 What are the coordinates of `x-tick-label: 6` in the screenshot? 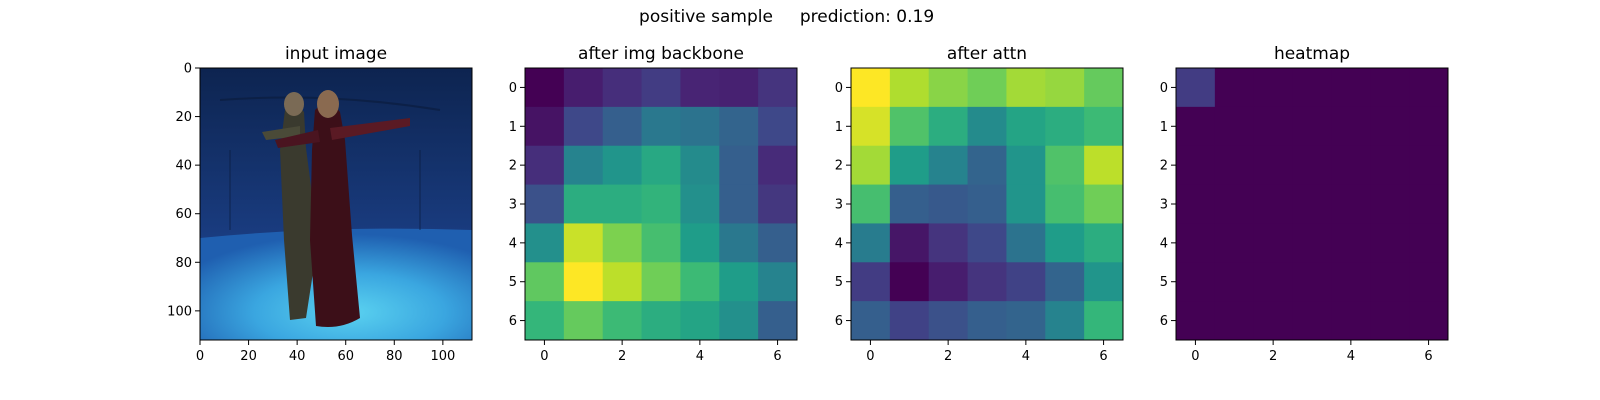 It's located at (777, 356).